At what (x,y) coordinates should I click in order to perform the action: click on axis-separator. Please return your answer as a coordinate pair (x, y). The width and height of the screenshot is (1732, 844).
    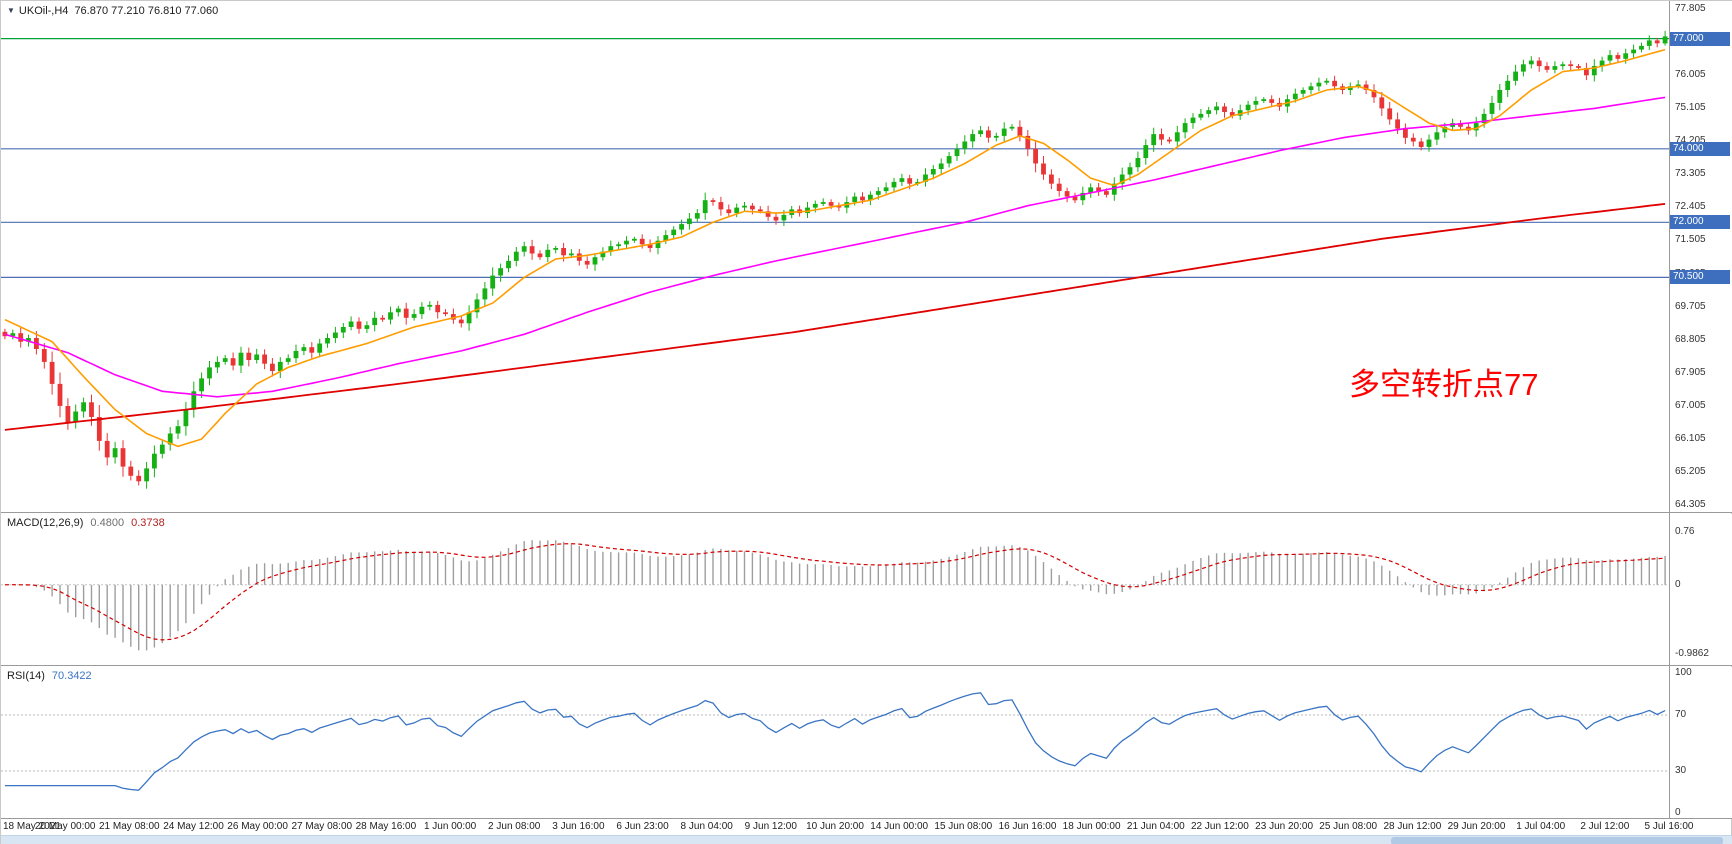
    Looking at the image, I should click on (1669, 410).